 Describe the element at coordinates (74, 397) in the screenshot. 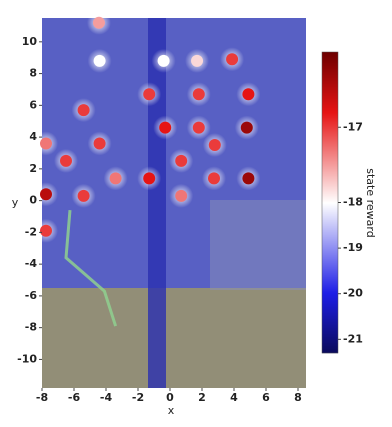

I see `x-tick-label: -6` at that location.